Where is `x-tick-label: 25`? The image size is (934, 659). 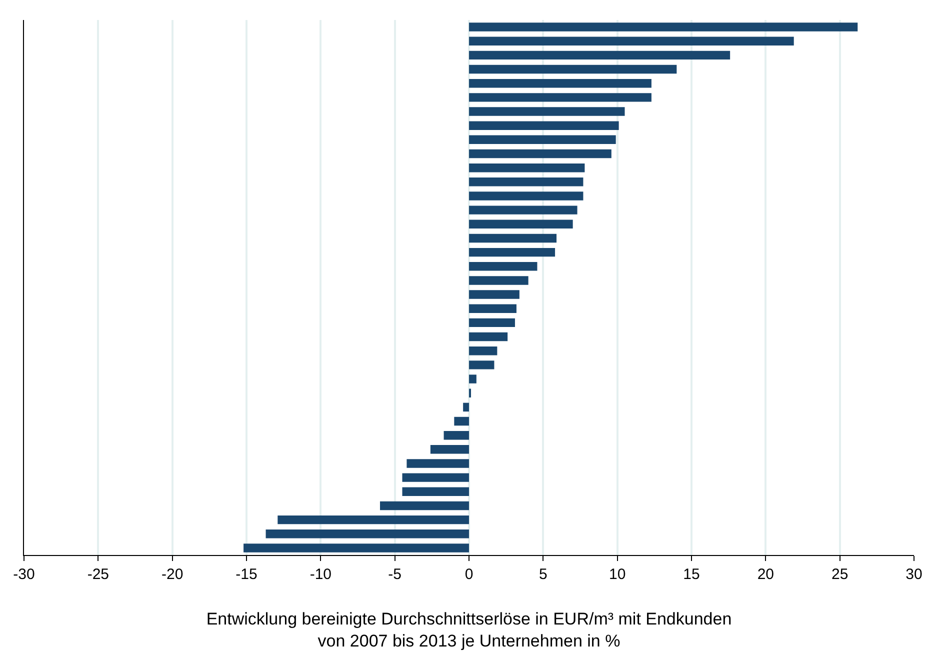 x-tick-label: 25 is located at coordinates (839, 574).